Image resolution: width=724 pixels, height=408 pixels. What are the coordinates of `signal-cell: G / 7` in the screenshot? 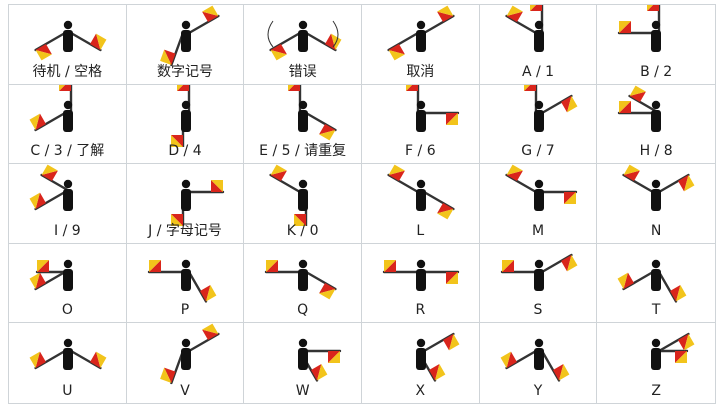 It's located at (538, 124).